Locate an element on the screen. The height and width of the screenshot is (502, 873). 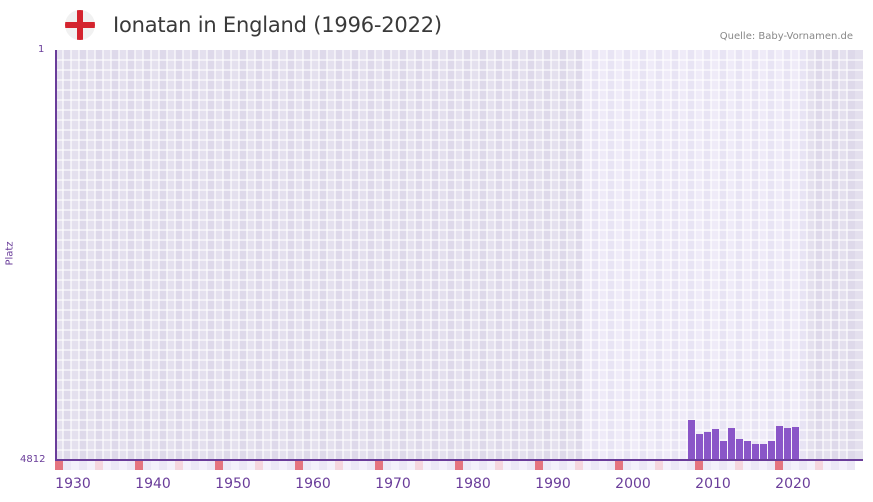
x-tick-2020: 2020 is located at coordinates (793, 484).